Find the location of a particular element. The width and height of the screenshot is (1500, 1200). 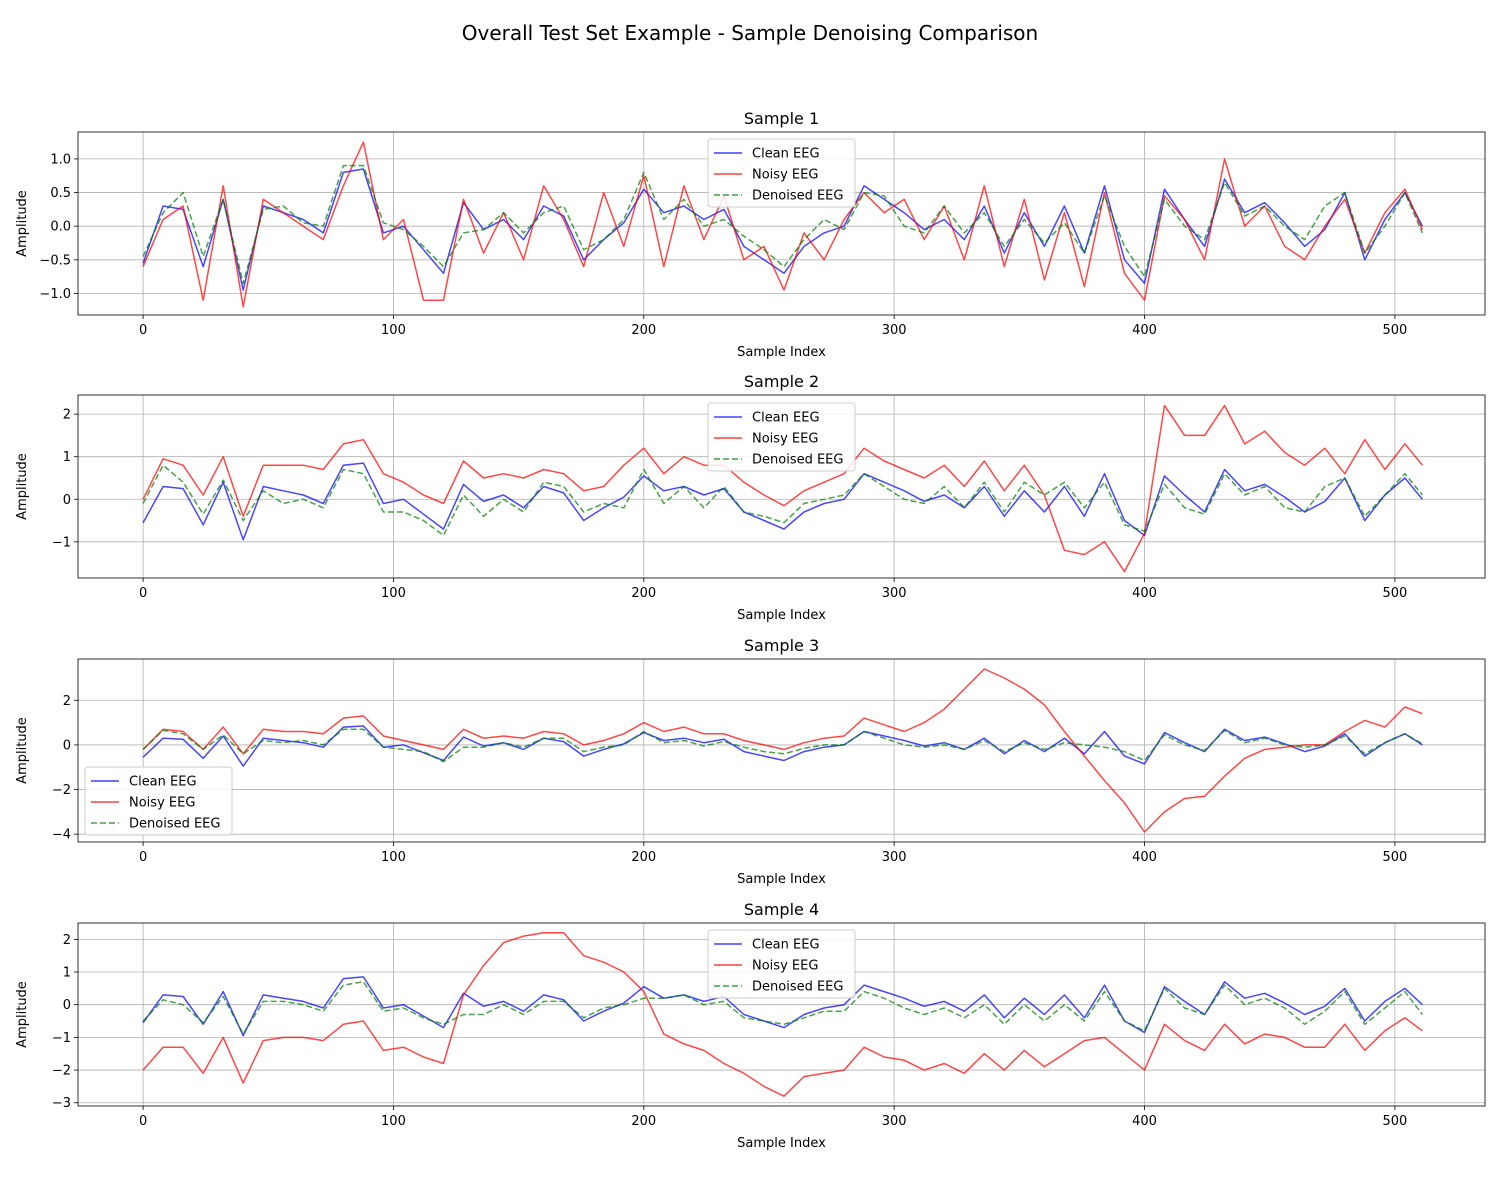

y-tick-label: −0.5 is located at coordinates (55, 260).